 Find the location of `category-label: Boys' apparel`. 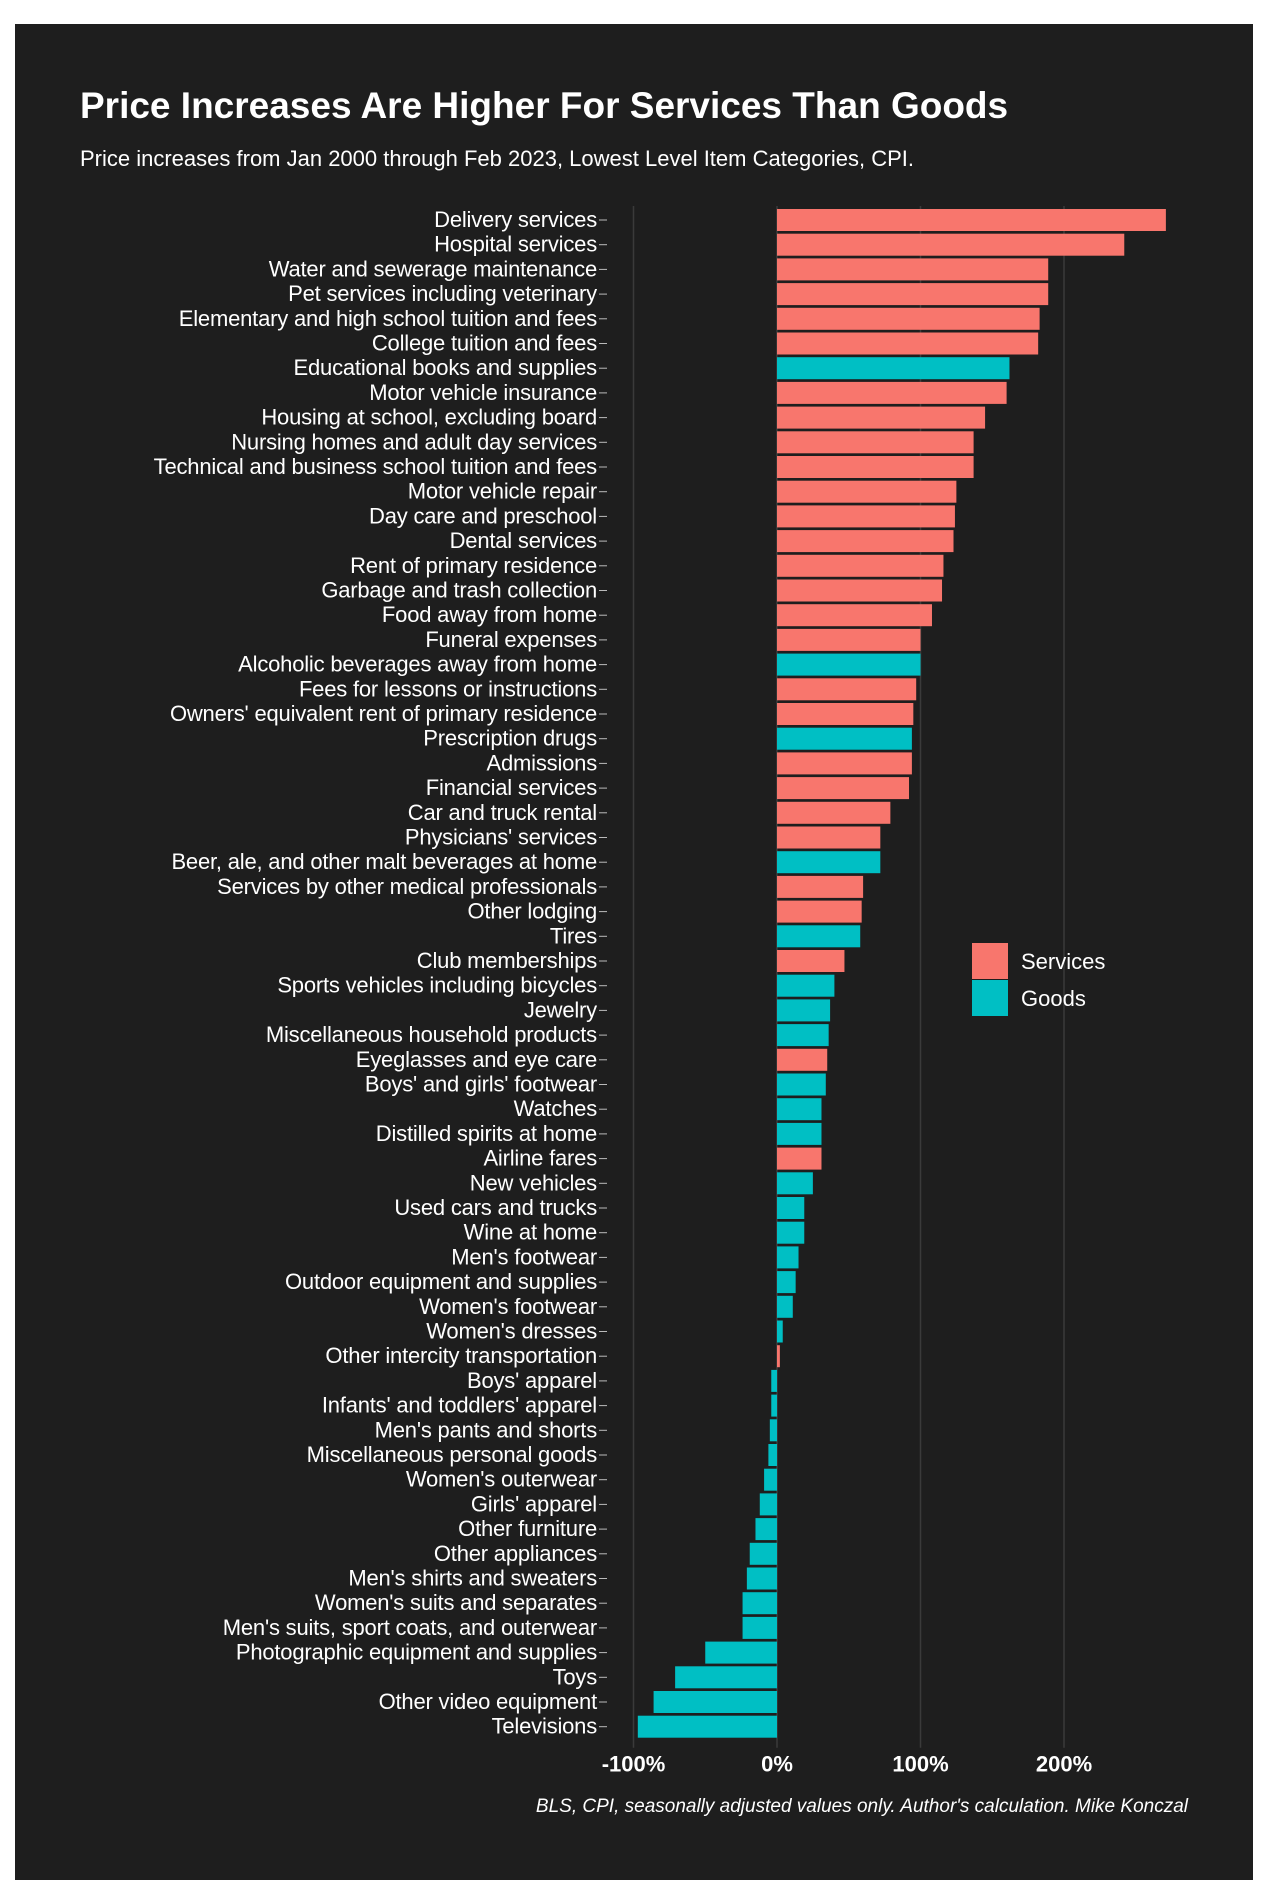

category-label: Boys' apparel is located at coordinates (532, 1380).